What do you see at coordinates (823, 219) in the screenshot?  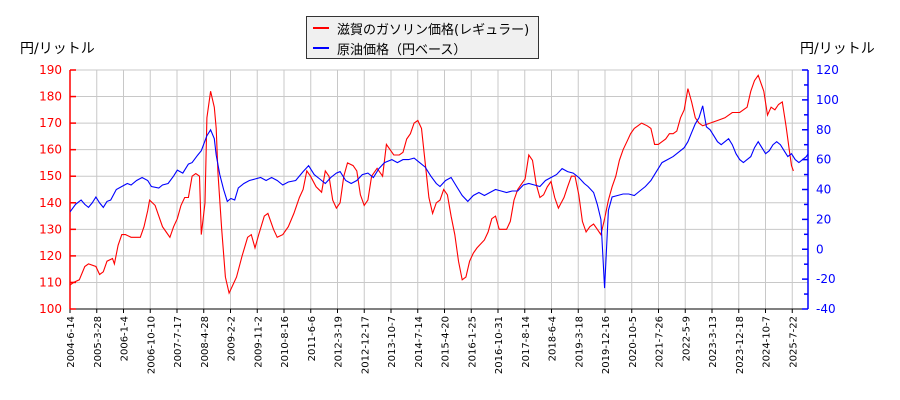 I see `right-y-tick-label: 20` at bounding box center [823, 219].